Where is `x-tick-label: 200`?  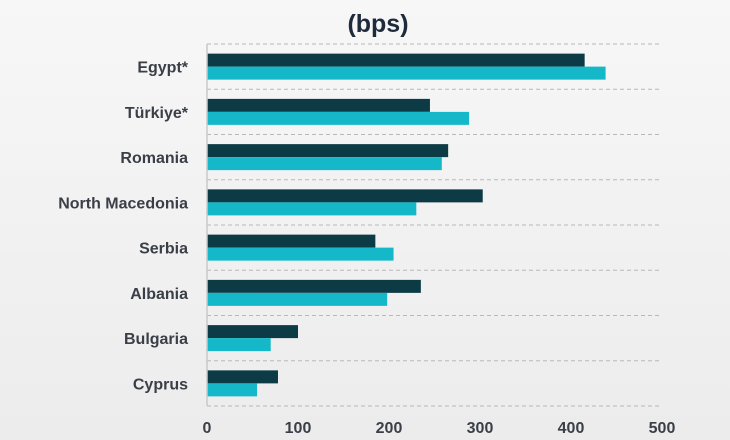
x-tick-label: 200 is located at coordinates (389, 428).